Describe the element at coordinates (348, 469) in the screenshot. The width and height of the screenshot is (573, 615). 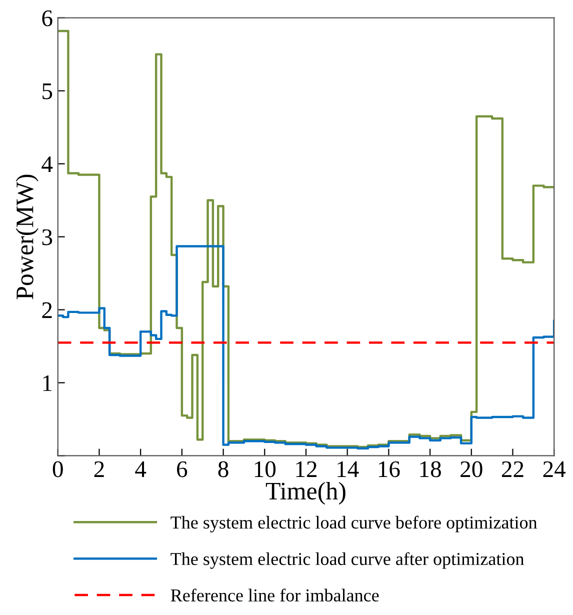
I see `x-tick-label: 14` at that location.